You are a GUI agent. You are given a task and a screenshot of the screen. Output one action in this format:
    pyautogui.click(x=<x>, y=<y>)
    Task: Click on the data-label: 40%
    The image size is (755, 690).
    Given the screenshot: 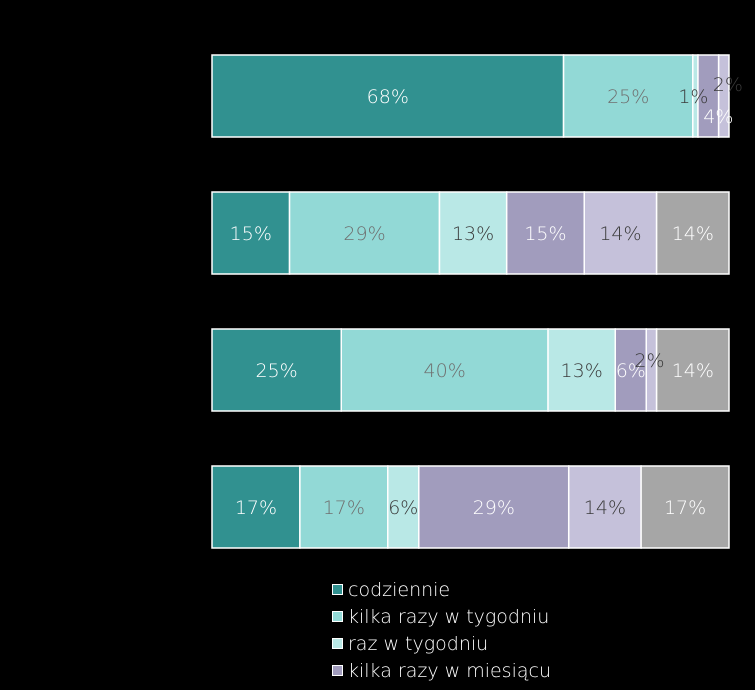 What is the action you would take?
    pyautogui.click(x=445, y=371)
    